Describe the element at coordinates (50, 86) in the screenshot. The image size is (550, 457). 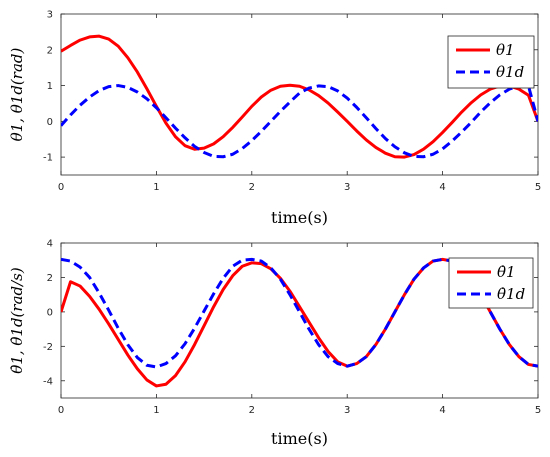
I see `y-tick-label: 1` at that location.